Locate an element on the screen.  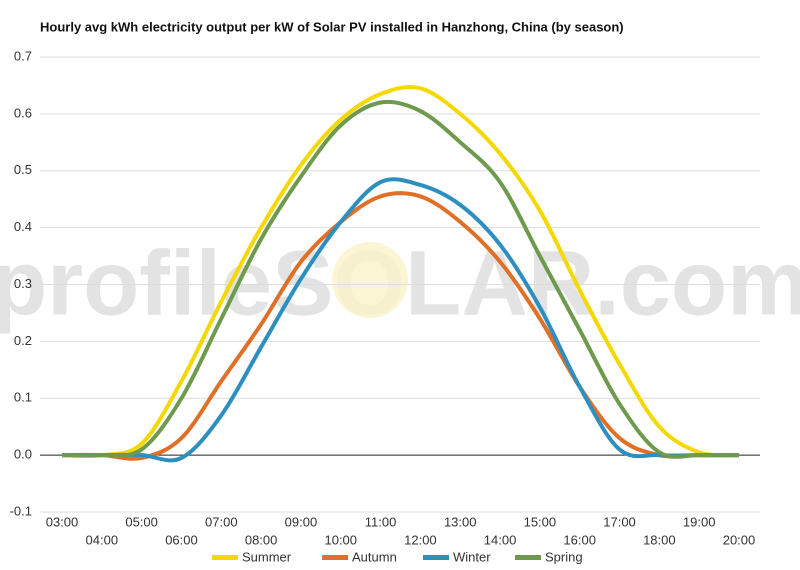
x-tick-label: 17:00 is located at coordinates (619, 521).